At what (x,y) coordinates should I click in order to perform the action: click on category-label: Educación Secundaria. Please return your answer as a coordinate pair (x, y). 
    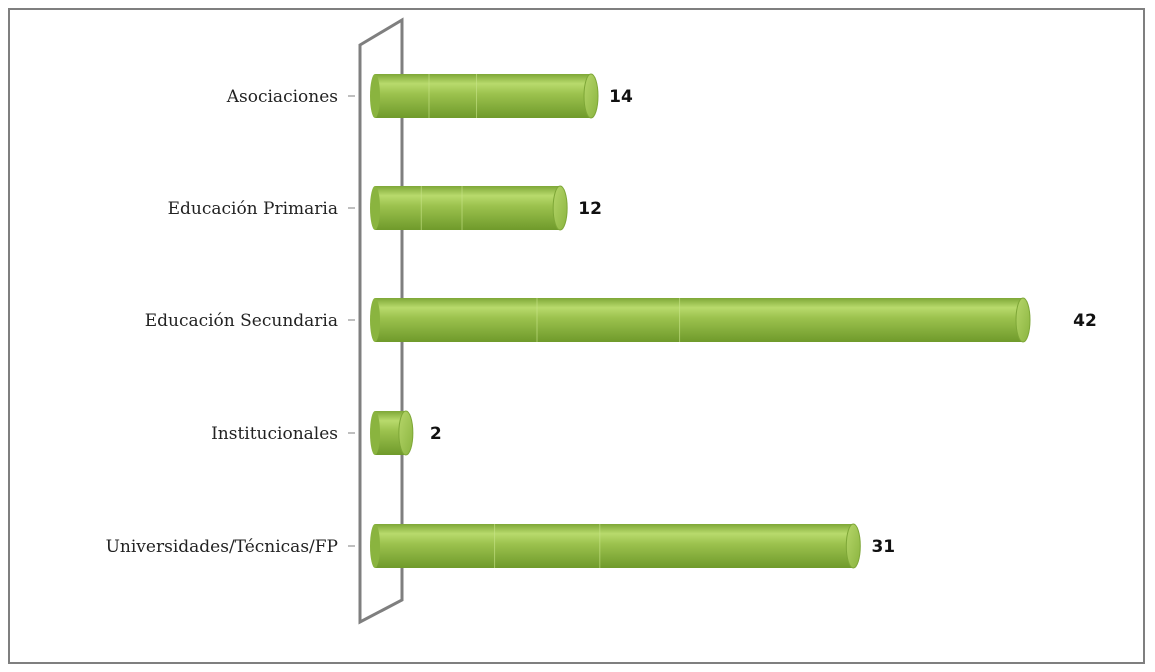
    Looking at the image, I should click on (241, 321).